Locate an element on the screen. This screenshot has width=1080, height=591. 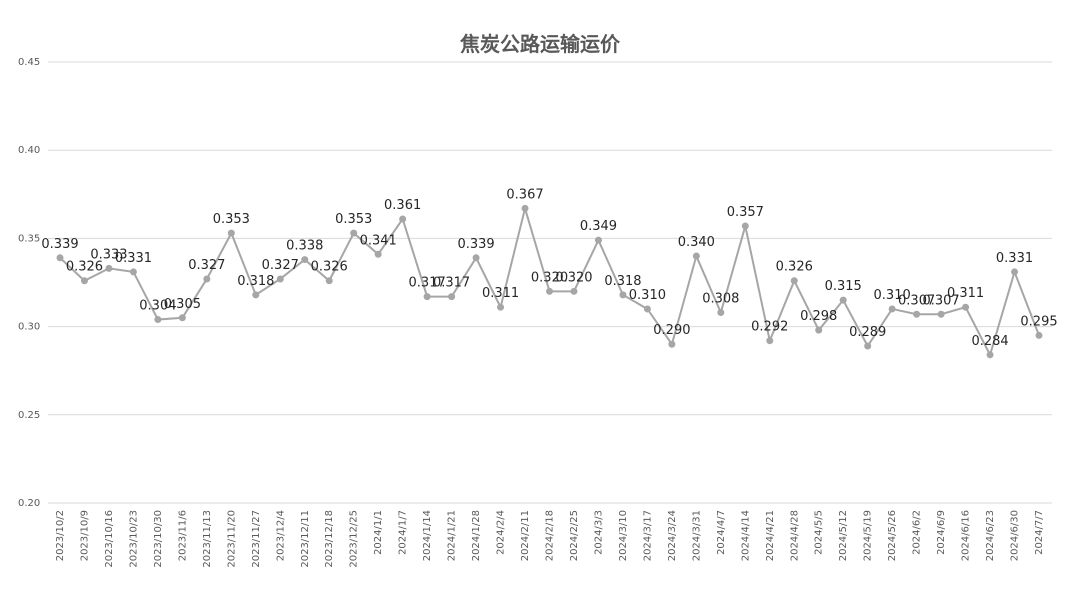
x-tick-label: 2024/3/31 is located at coordinates (696, 535).